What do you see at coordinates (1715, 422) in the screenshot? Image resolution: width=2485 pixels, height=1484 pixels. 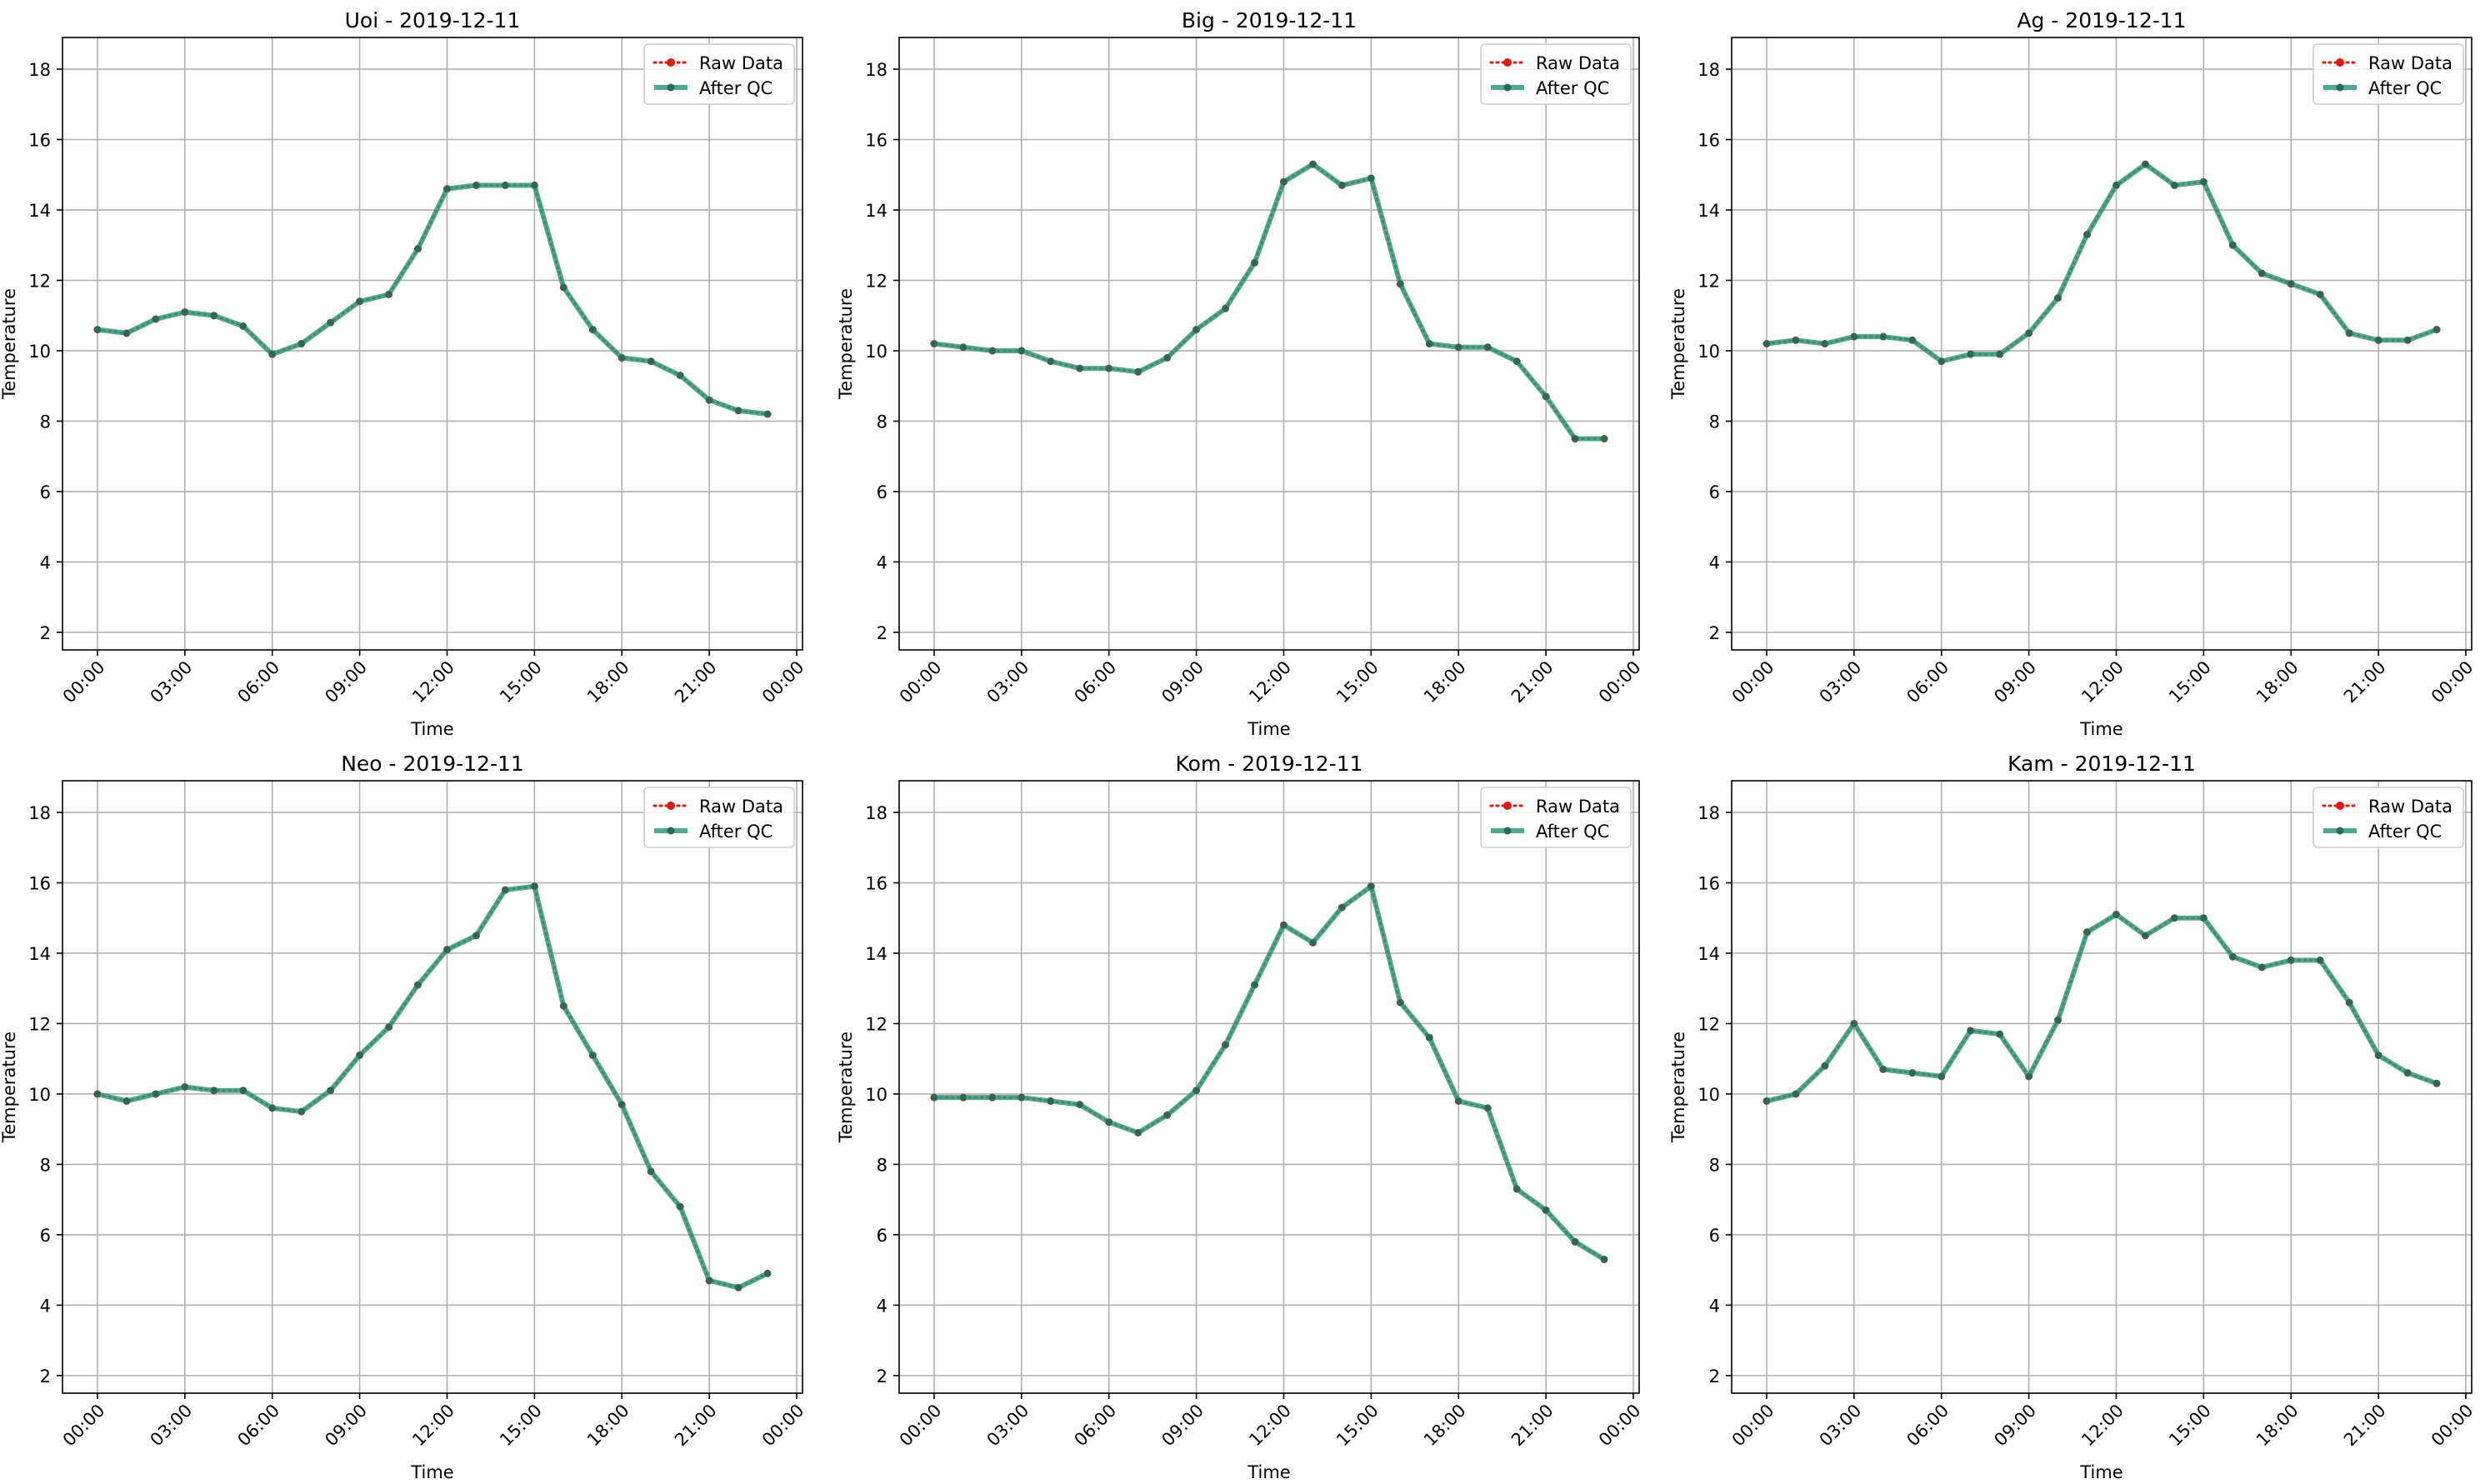 I see `y-tick-label: 8` at bounding box center [1715, 422].